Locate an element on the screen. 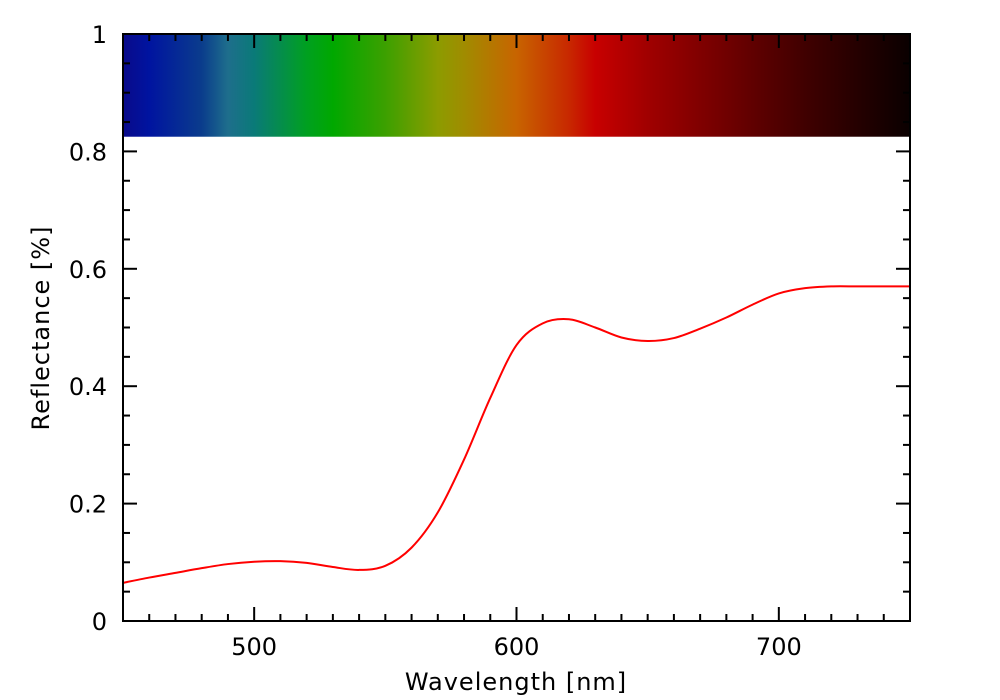  x-axis-label: Wavelength [nm] is located at coordinates (516, 682).